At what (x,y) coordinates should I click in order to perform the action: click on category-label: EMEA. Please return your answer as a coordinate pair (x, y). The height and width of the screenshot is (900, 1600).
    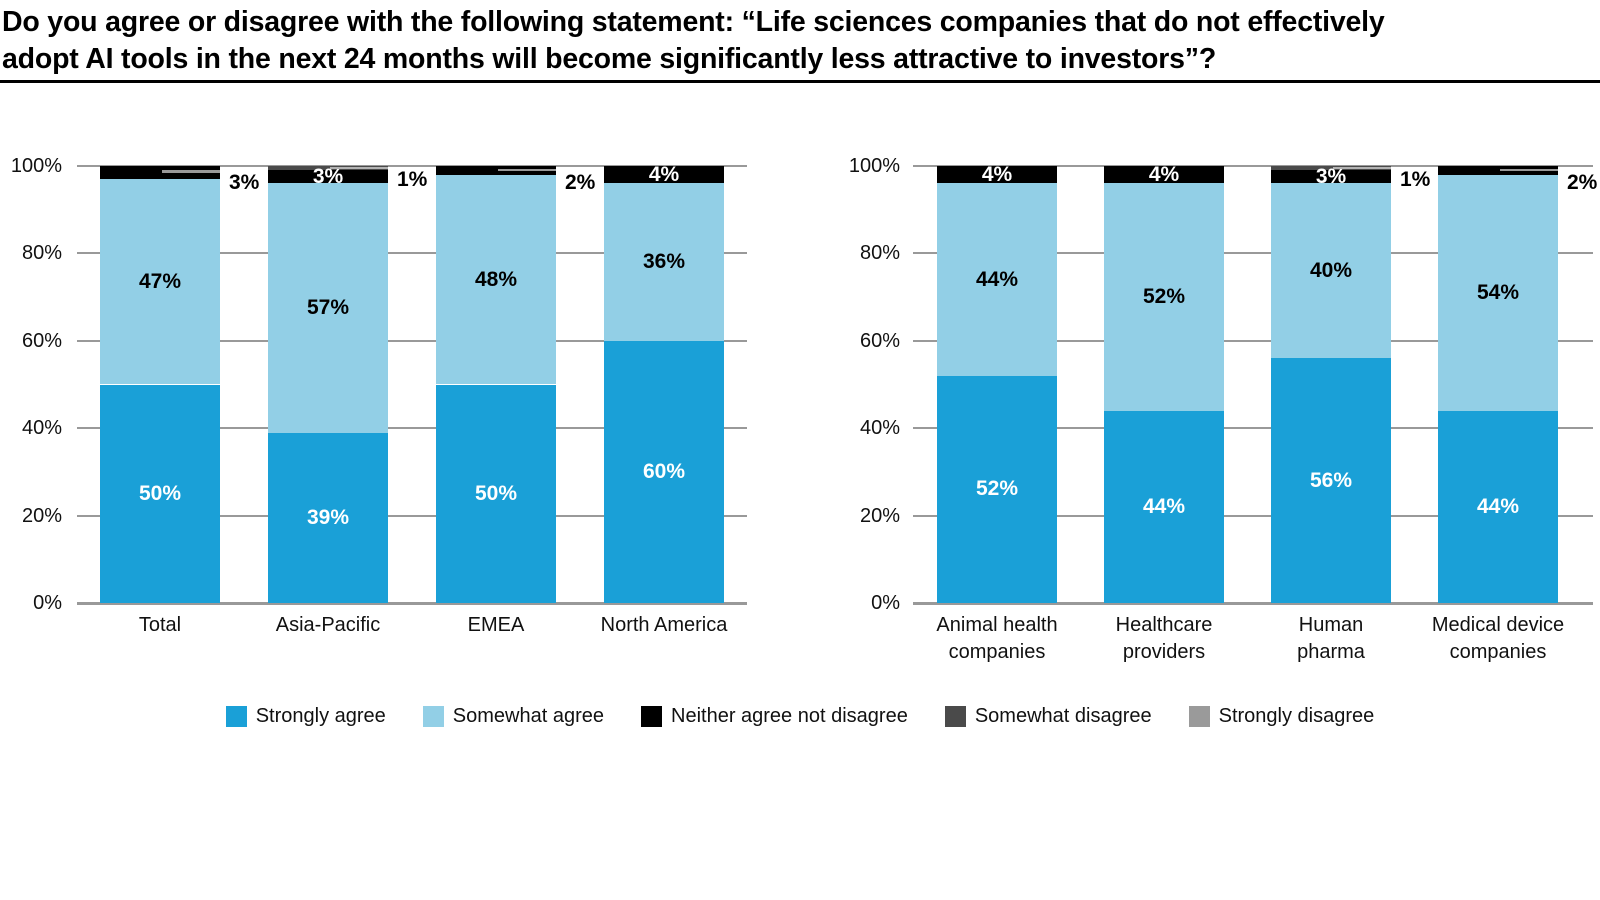
    Looking at the image, I should click on (496, 625).